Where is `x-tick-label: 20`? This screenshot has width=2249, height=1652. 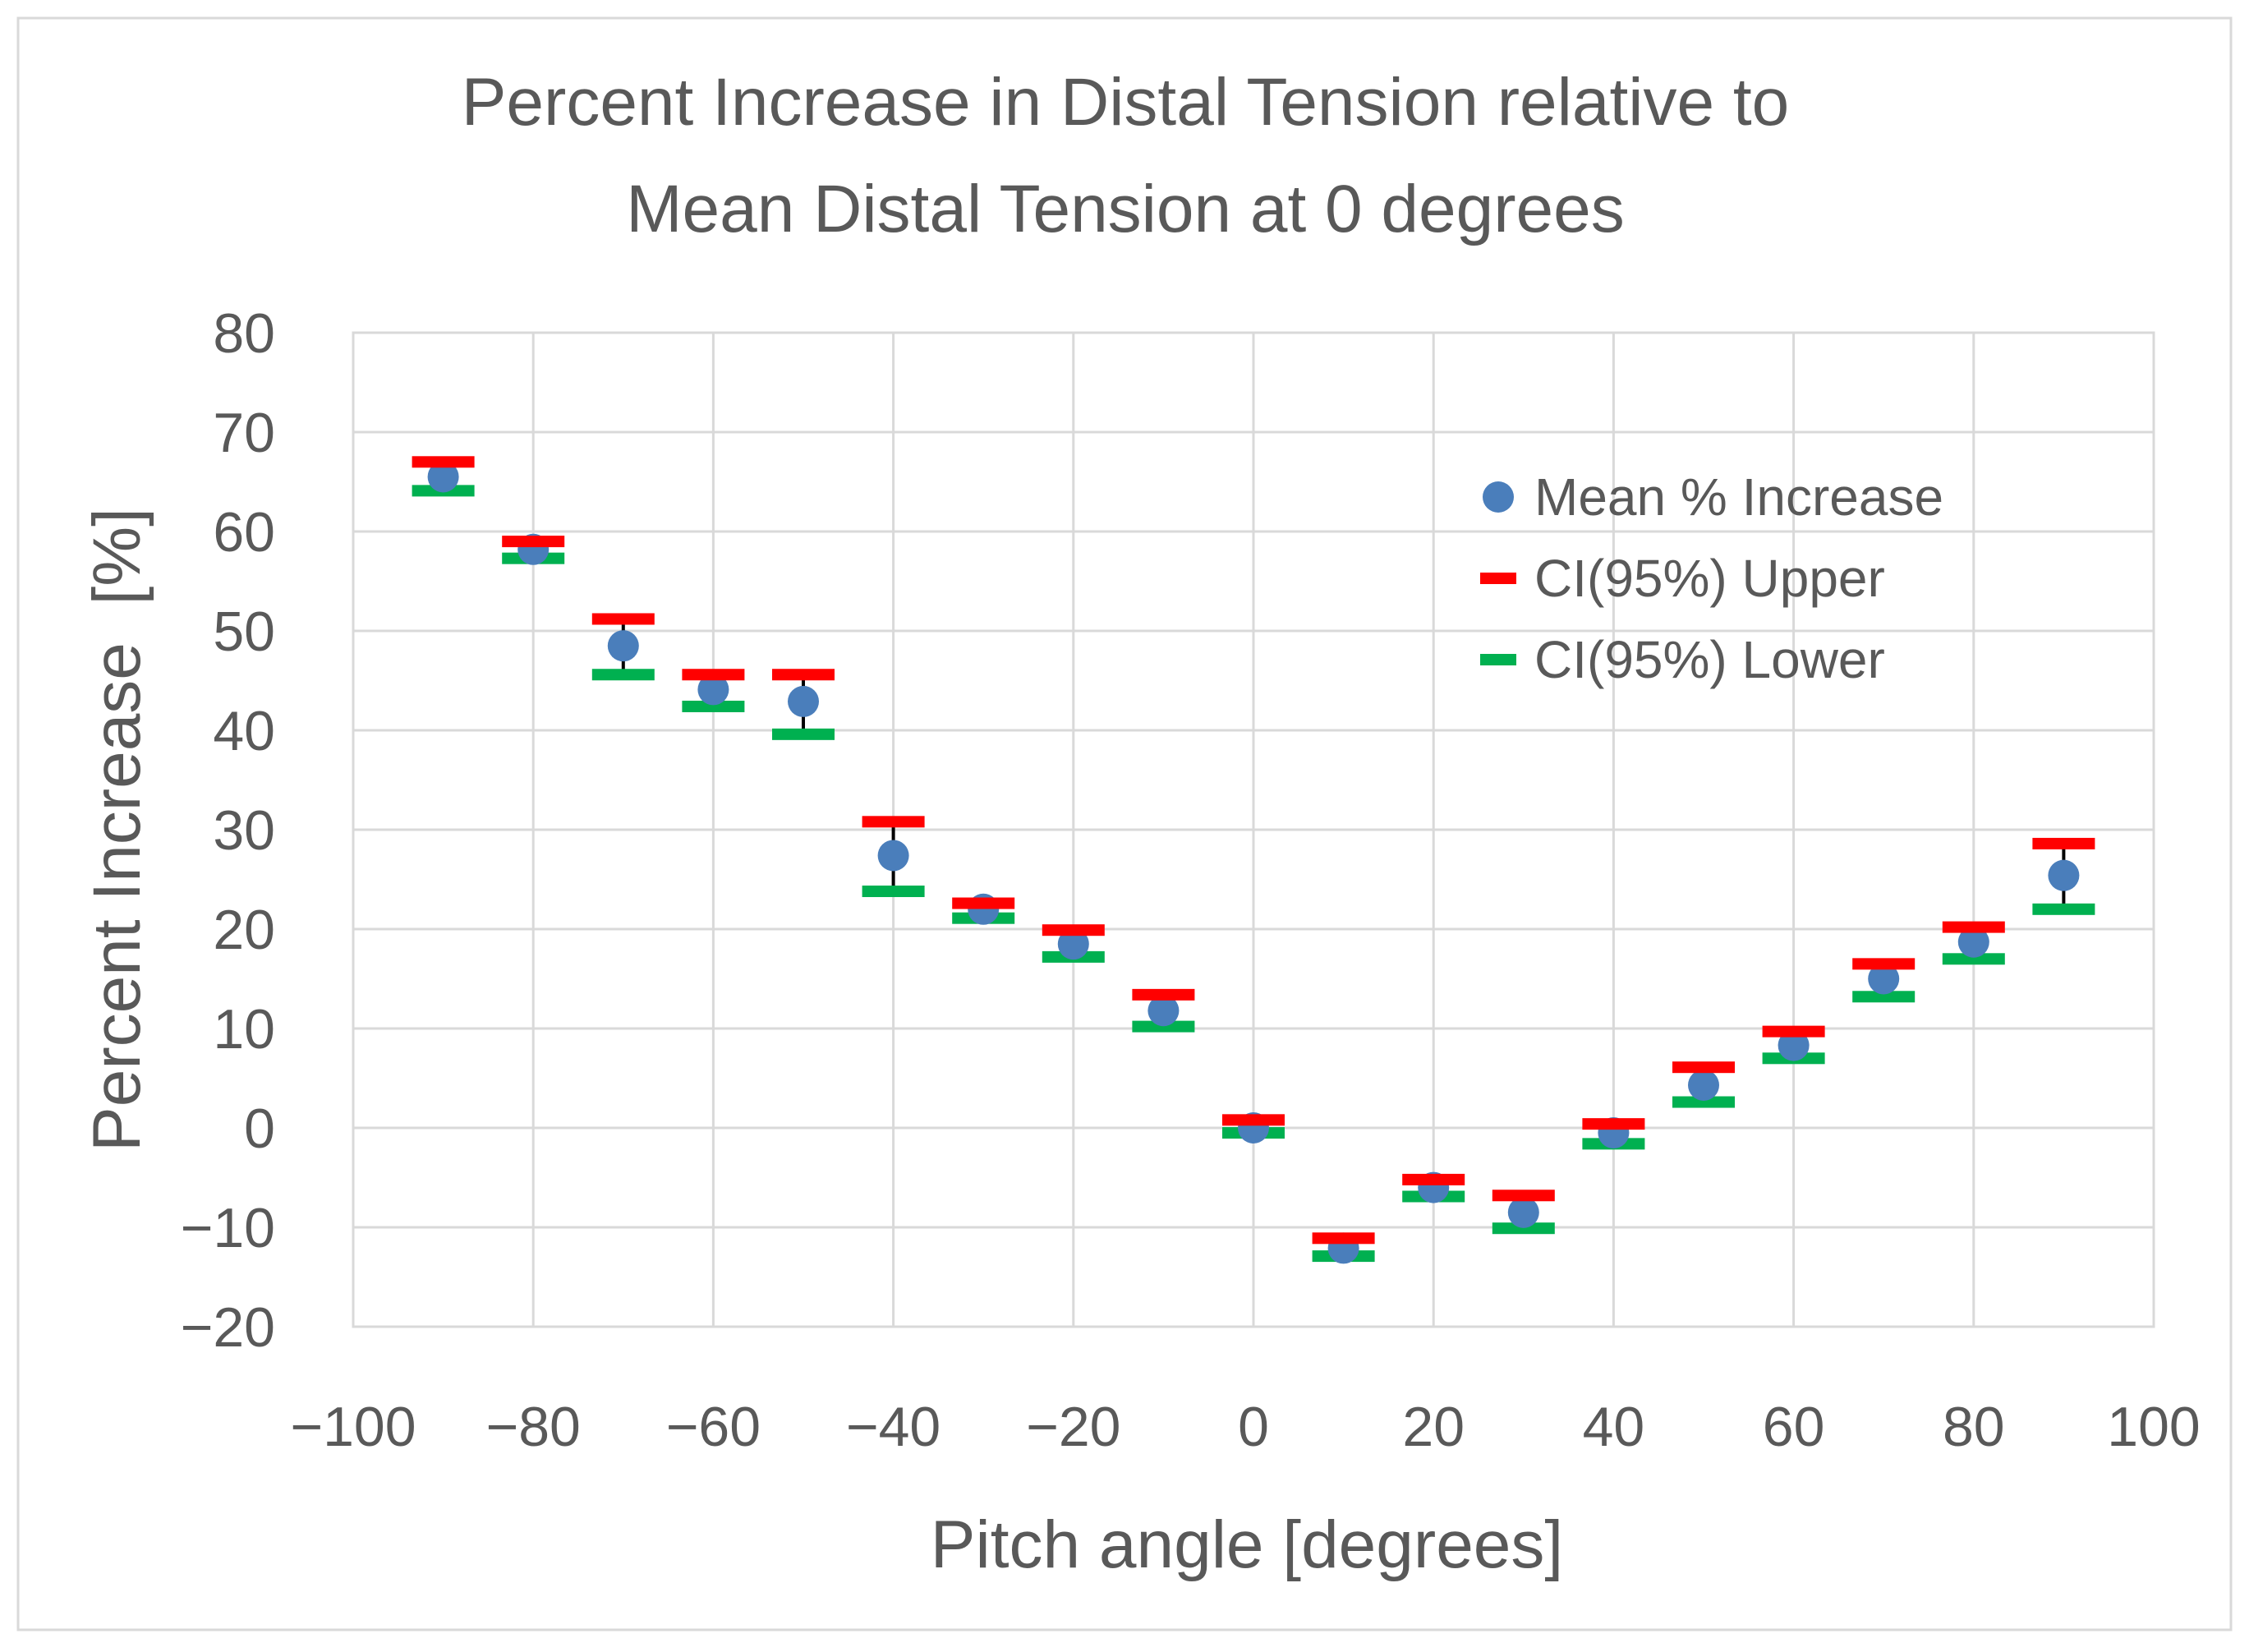
x-tick-label: 20 is located at coordinates (1434, 1427).